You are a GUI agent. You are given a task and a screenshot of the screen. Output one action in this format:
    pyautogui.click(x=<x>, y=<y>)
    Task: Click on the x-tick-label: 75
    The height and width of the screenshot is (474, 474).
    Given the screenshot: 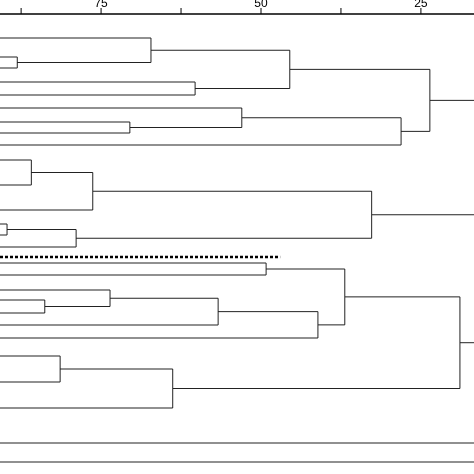 What is the action you would take?
    pyautogui.click(x=101, y=5)
    